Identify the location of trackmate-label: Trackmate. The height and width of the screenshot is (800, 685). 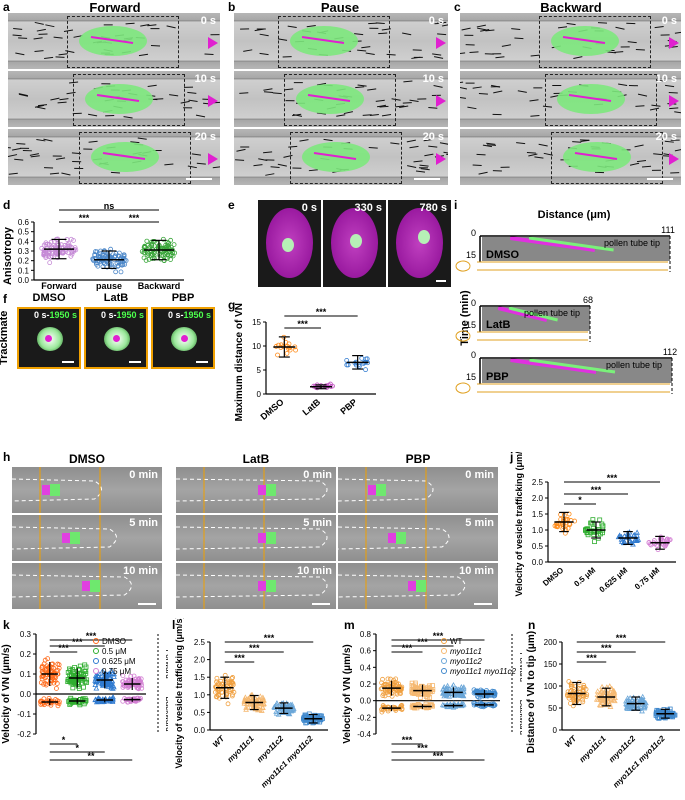
(5, 337).